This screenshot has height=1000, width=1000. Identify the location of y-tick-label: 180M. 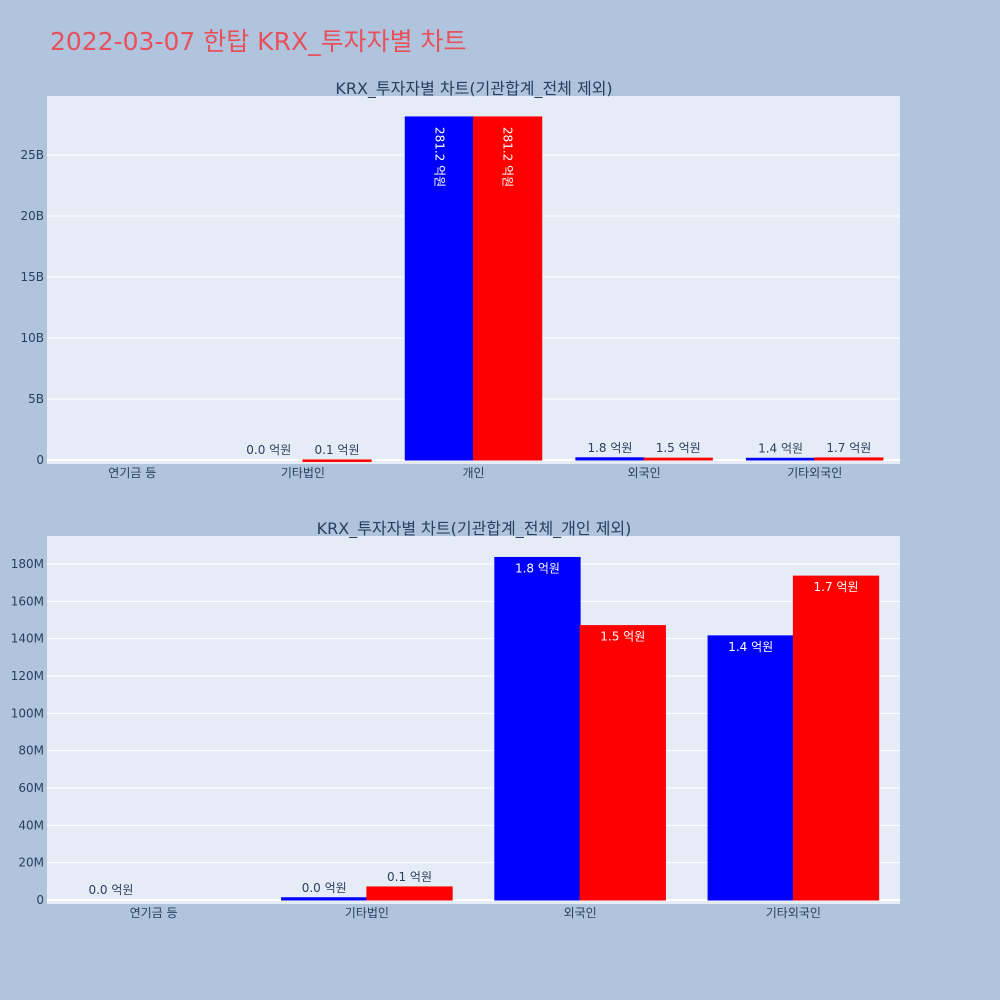
(27, 564).